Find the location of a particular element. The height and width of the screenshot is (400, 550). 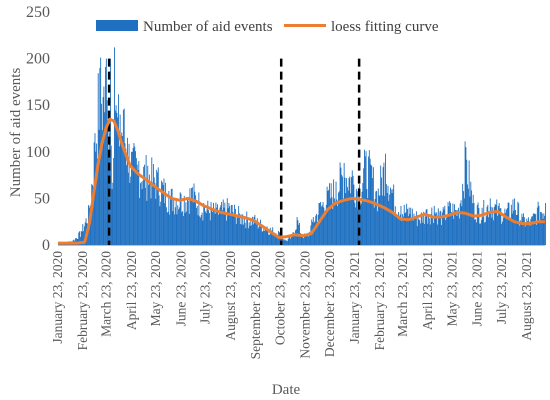

x-tick-label: May 23, 2021 is located at coordinates (451, 288).